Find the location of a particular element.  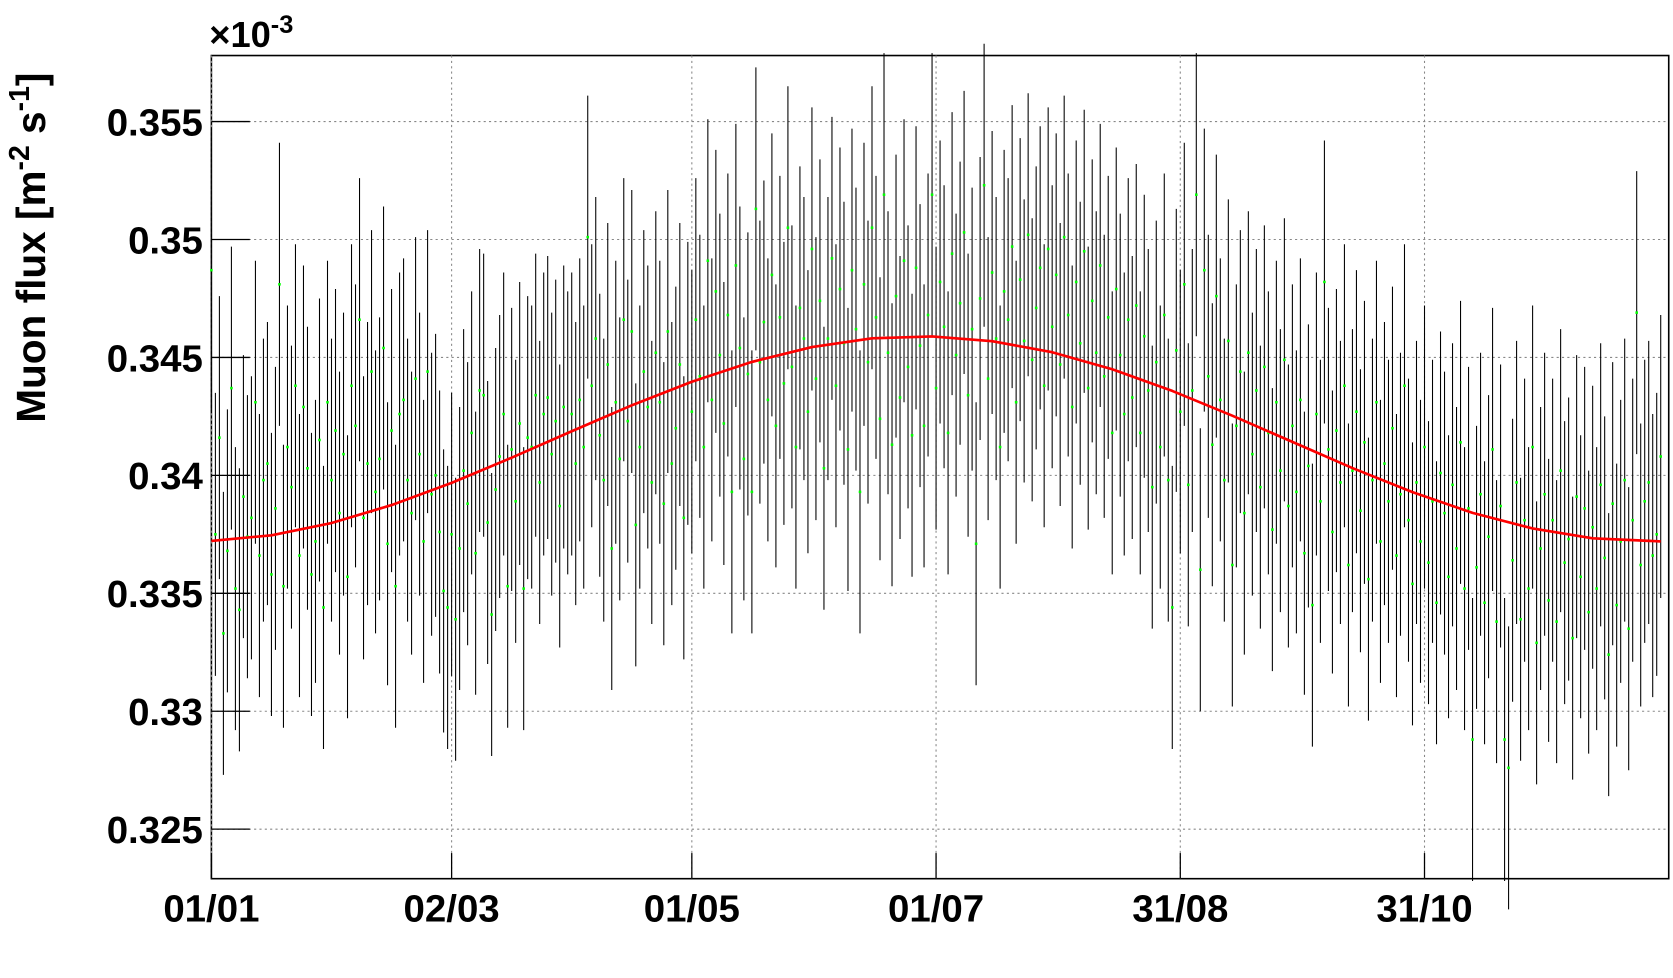

superscript: -2 is located at coordinates (20, 157).